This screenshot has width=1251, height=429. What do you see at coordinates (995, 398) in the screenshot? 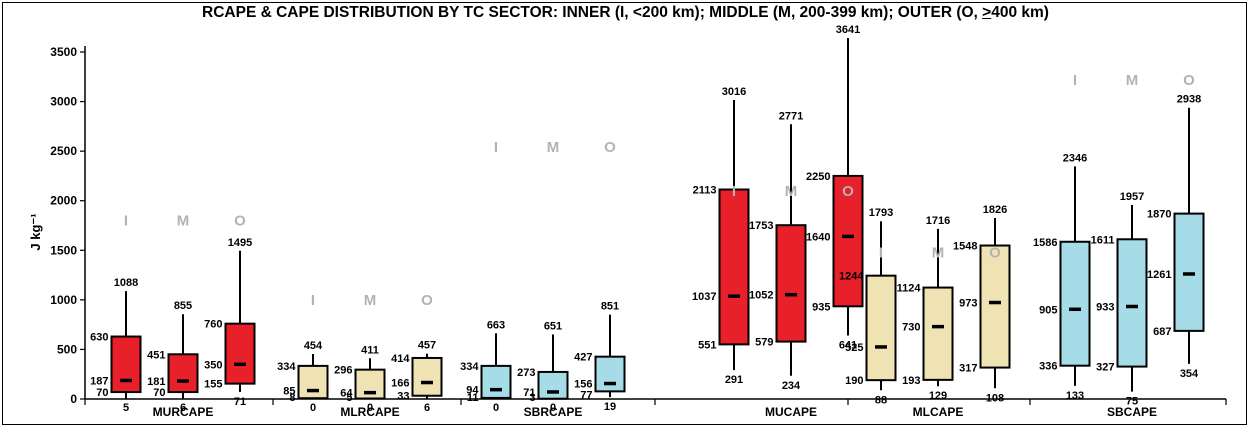
I see `min-label: 108` at bounding box center [995, 398].